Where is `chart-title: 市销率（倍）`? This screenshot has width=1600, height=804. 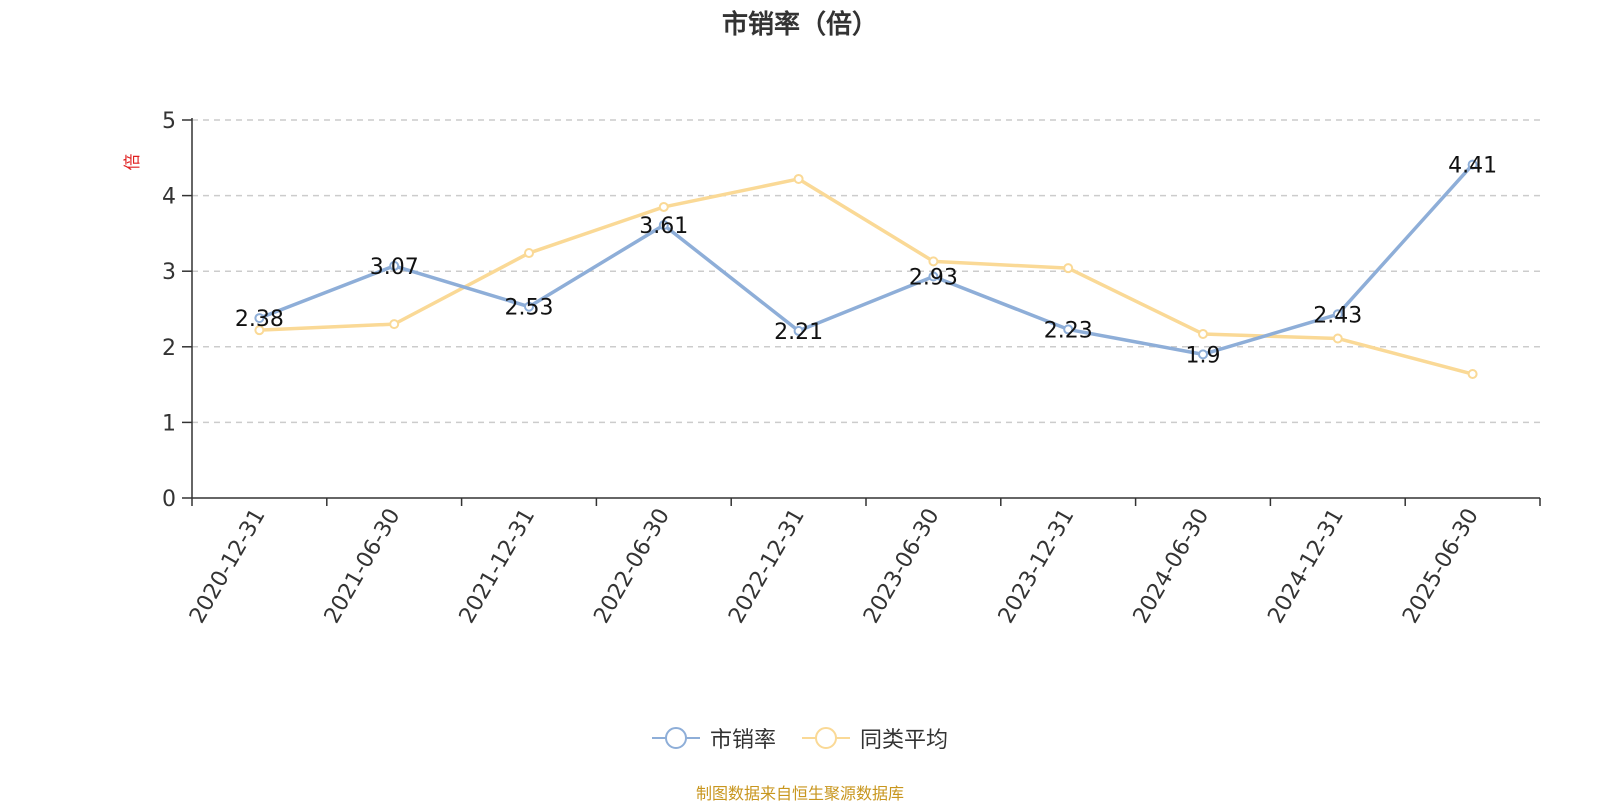
chart-title: 市销率（倍） is located at coordinates (799, 25).